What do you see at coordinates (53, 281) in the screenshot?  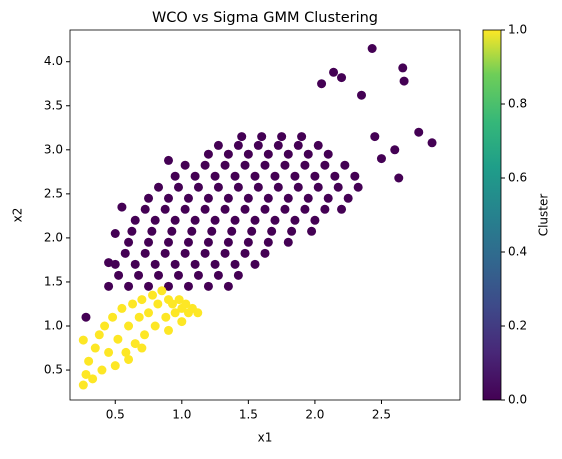 I see `y-tick-label: 1.5` at bounding box center [53, 281].